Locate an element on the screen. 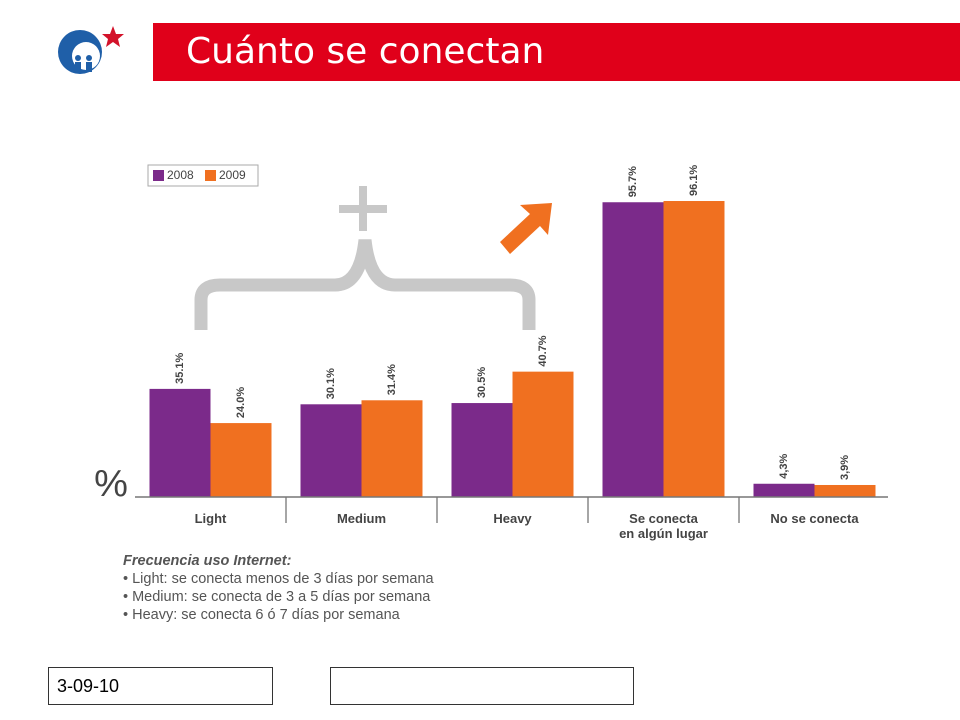 The width and height of the screenshot is (960, 720). slide-title: Cuánto se conectan is located at coordinates (365, 51).